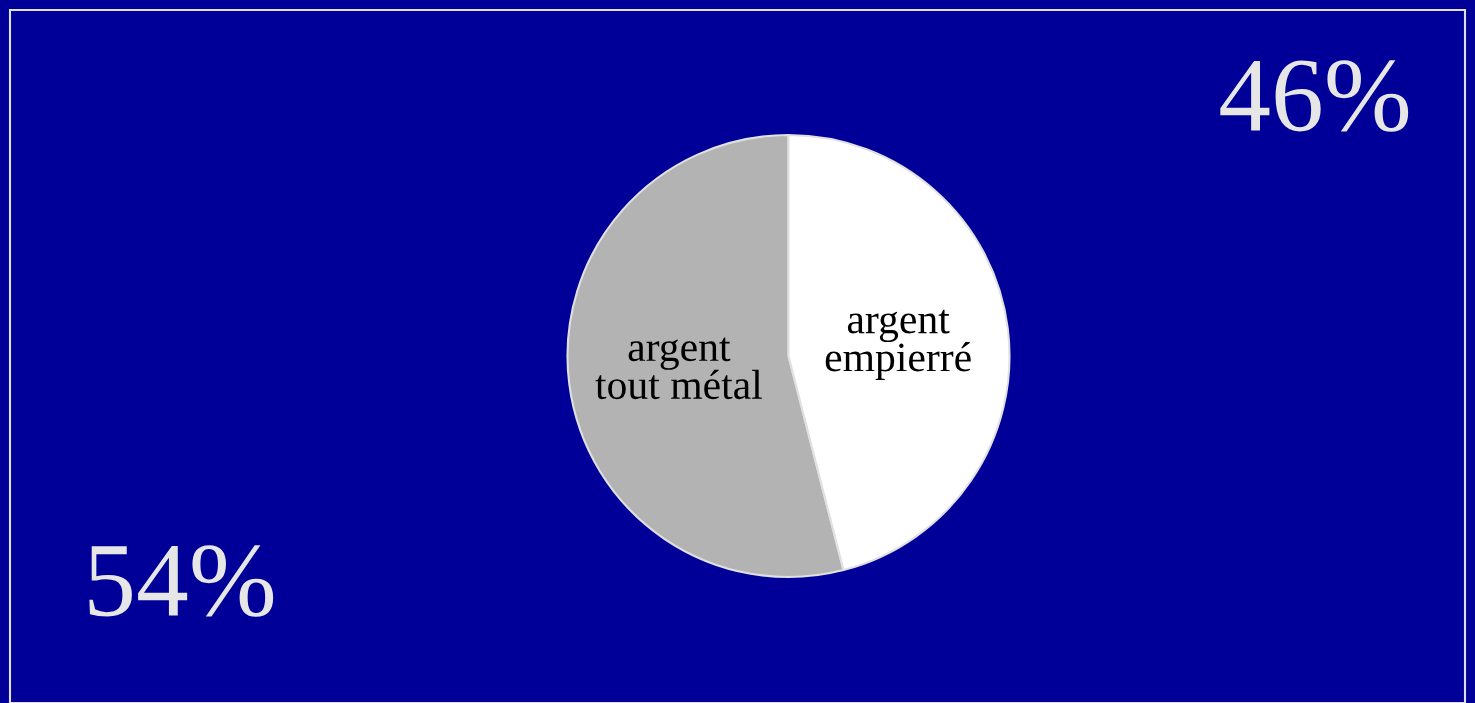  What do you see at coordinates (678, 368) in the screenshot?
I see `slice-label: argent tout métal` at bounding box center [678, 368].